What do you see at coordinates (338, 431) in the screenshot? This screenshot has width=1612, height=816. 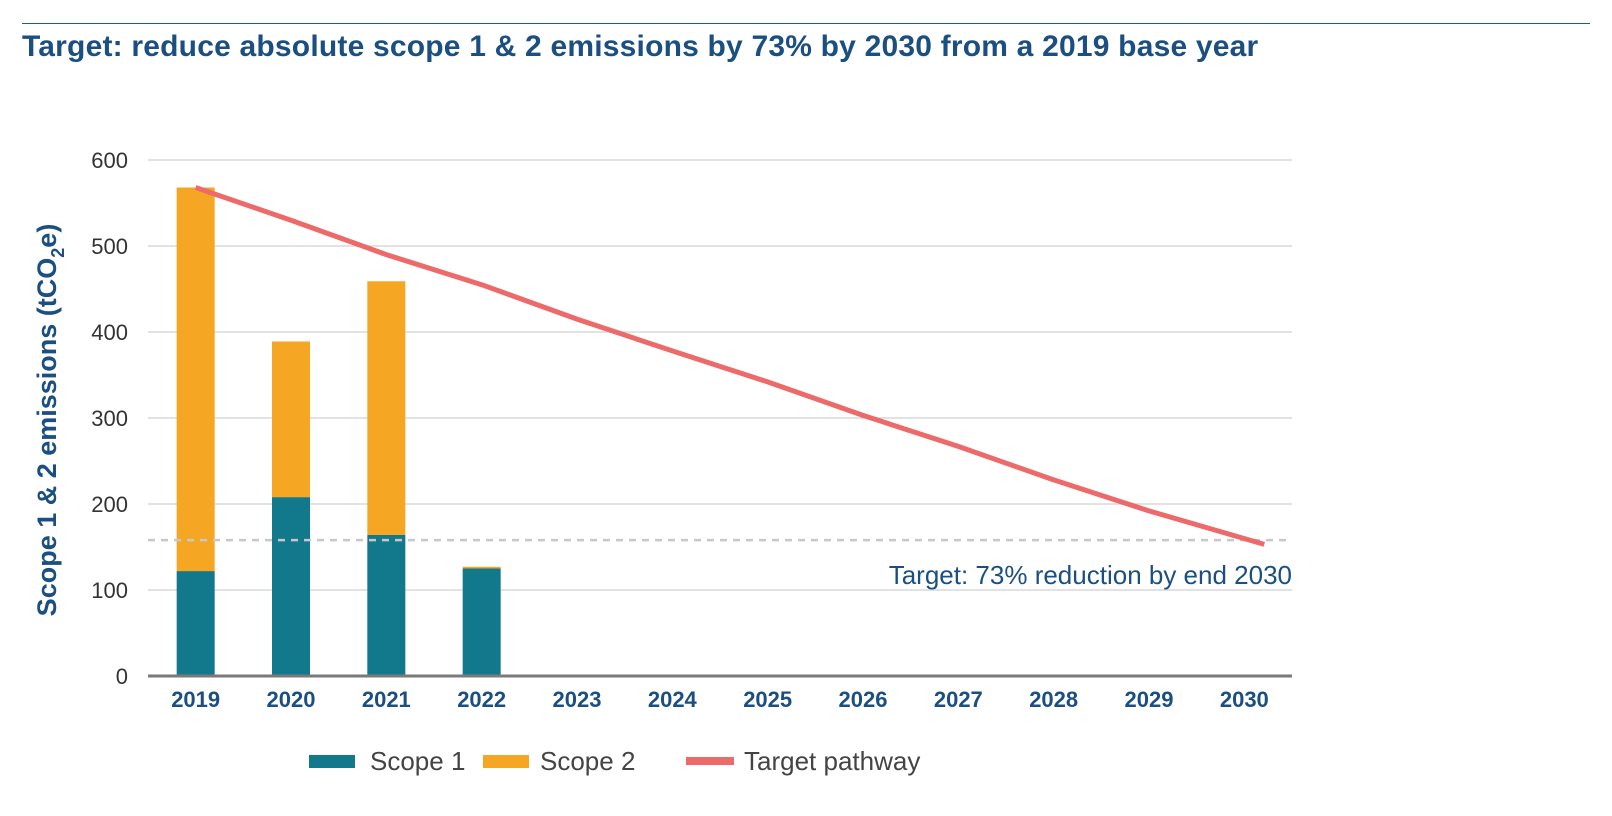 I see `bars` at bounding box center [338, 431].